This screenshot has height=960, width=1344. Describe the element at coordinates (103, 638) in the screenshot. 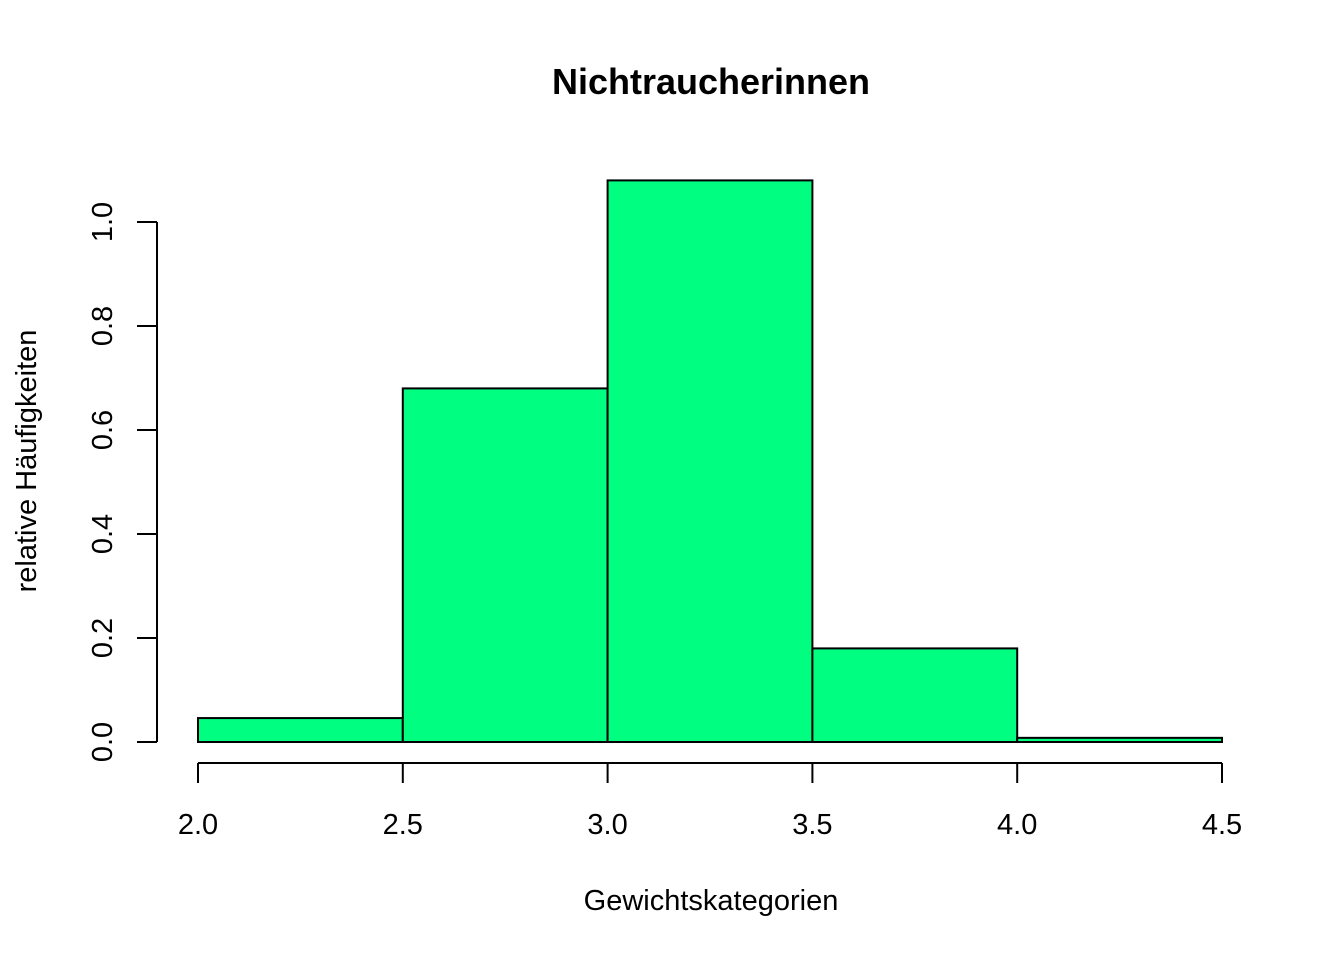

I see `y-tick-label: 0.2` at that location.